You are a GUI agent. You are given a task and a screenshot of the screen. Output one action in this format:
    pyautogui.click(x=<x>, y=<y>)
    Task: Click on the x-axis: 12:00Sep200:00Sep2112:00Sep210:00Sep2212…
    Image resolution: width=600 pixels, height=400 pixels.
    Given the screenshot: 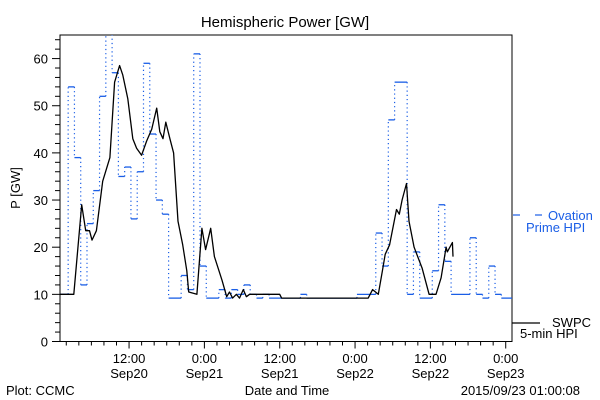 What is the action you would take?
    pyautogui.click(x=295, y=361)
    